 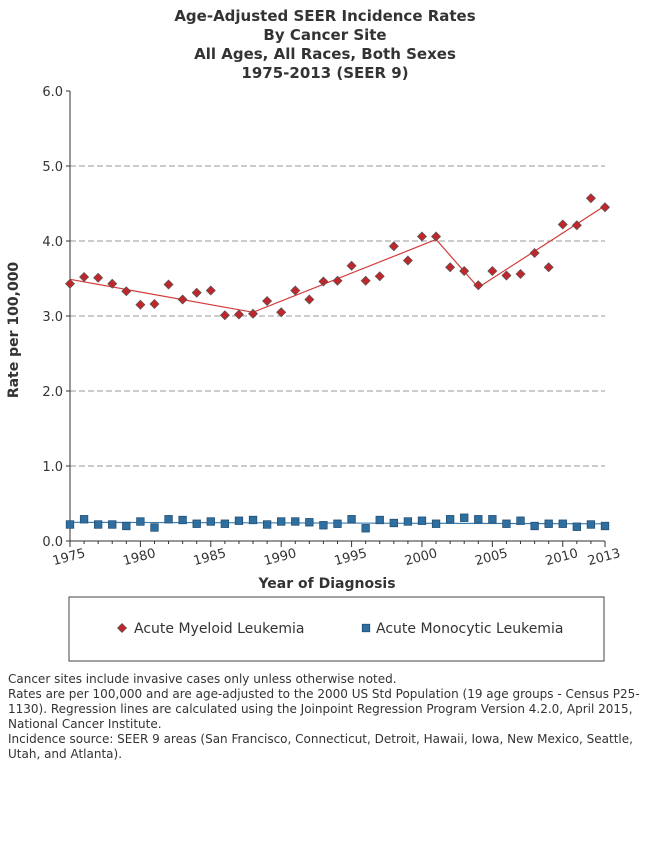 What do you see at coordinates (351, 557) in the screenshot?
I see `x-tick-label: 1995` at bounding box center [351, 557].